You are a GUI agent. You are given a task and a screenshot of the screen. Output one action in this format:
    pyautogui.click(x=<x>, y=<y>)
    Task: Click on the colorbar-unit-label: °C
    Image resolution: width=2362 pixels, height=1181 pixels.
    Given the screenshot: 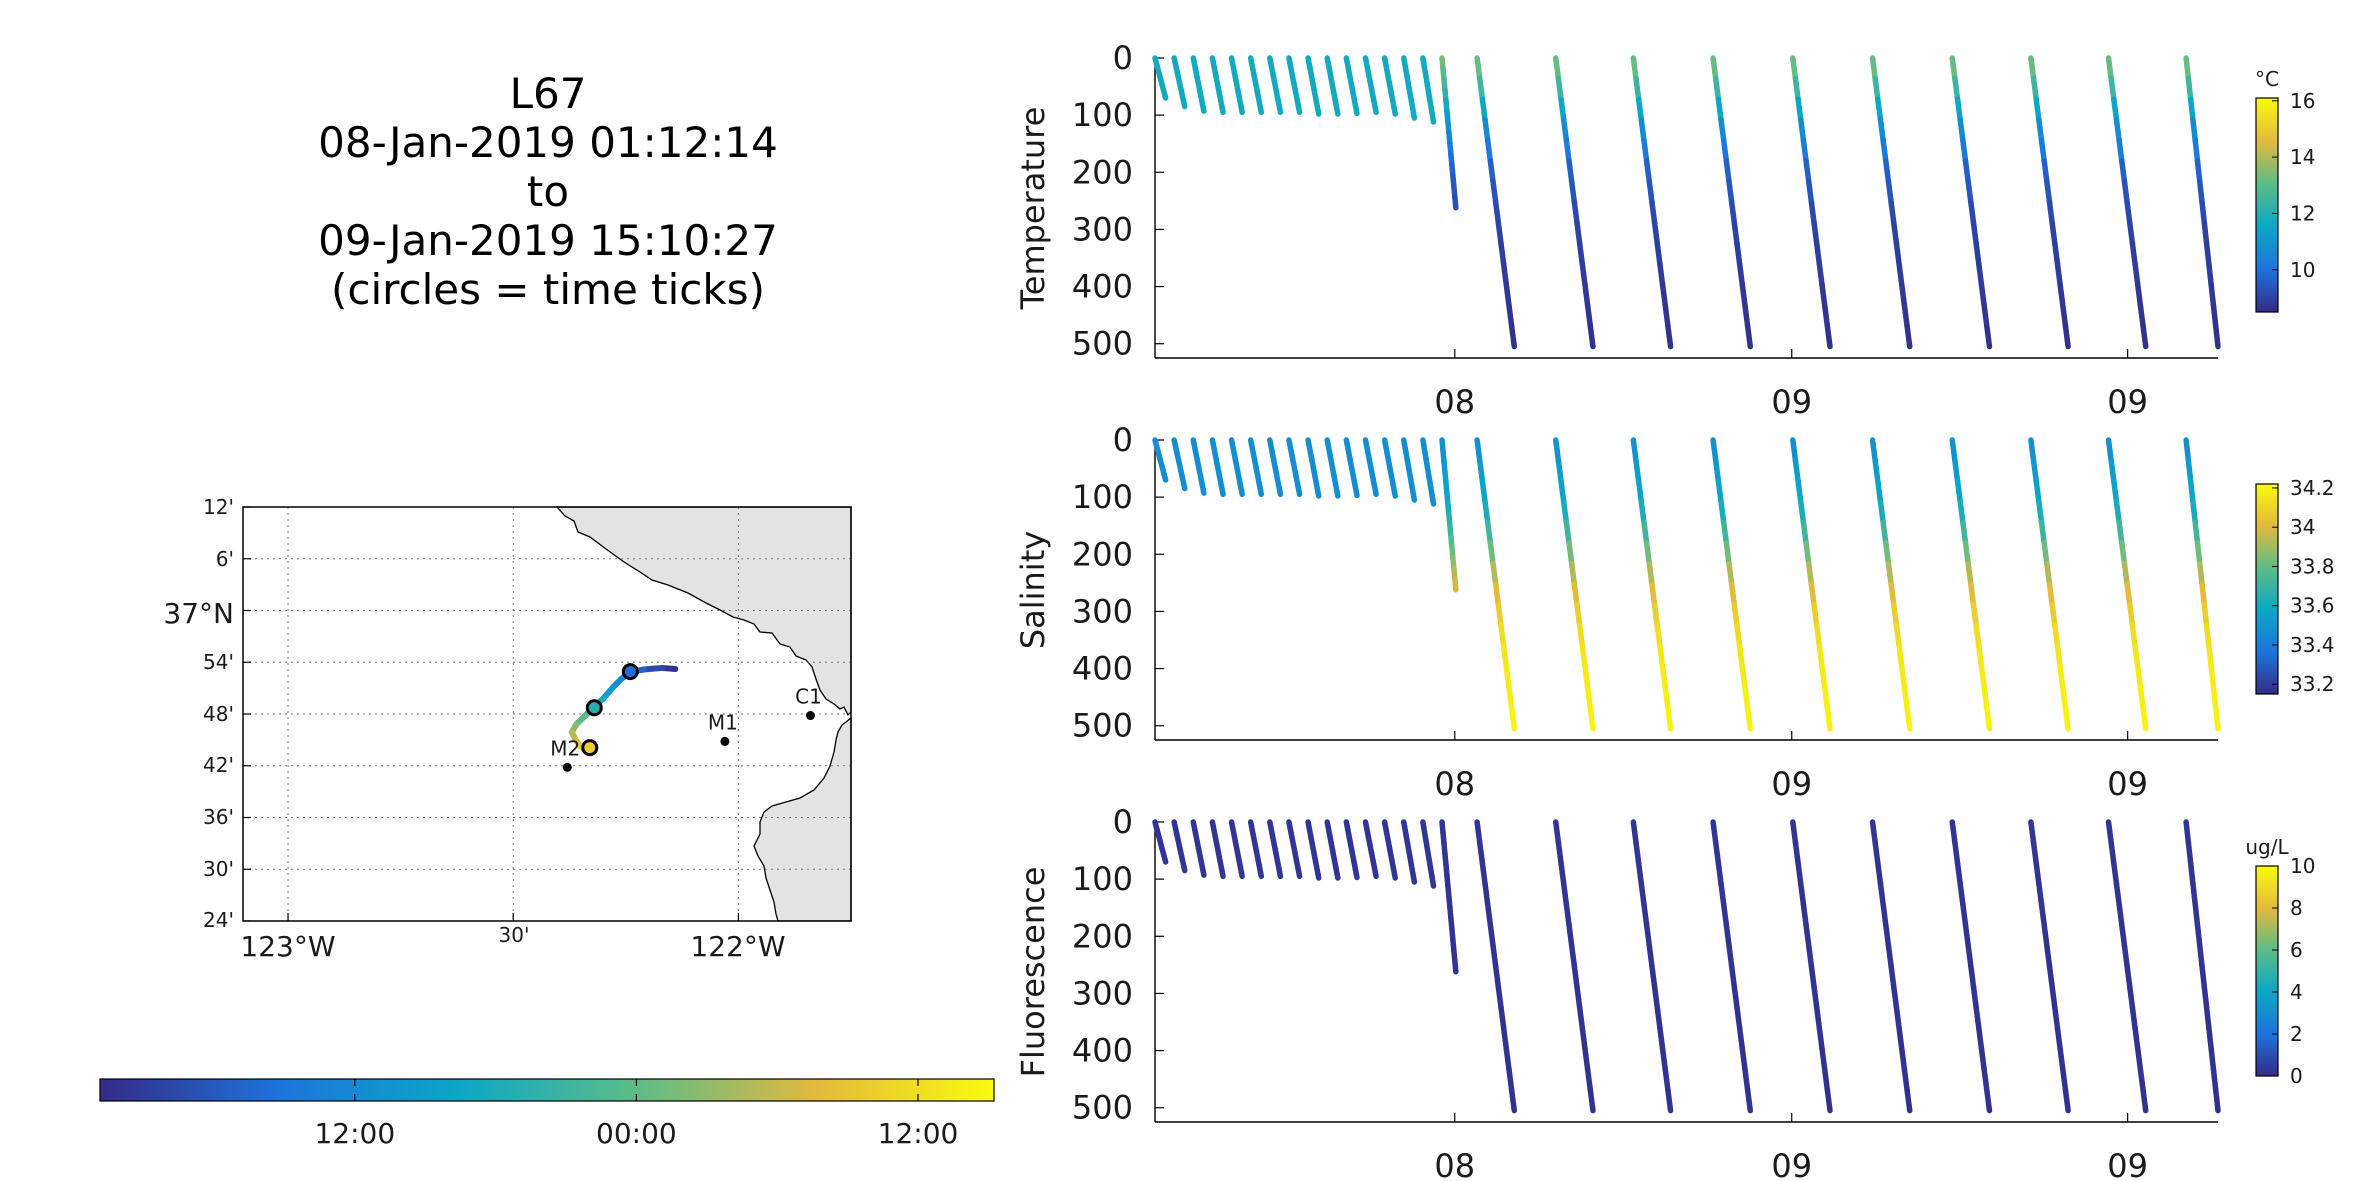 What is the action you would take?
    pyautogui.click(x=2267, y=79)
    